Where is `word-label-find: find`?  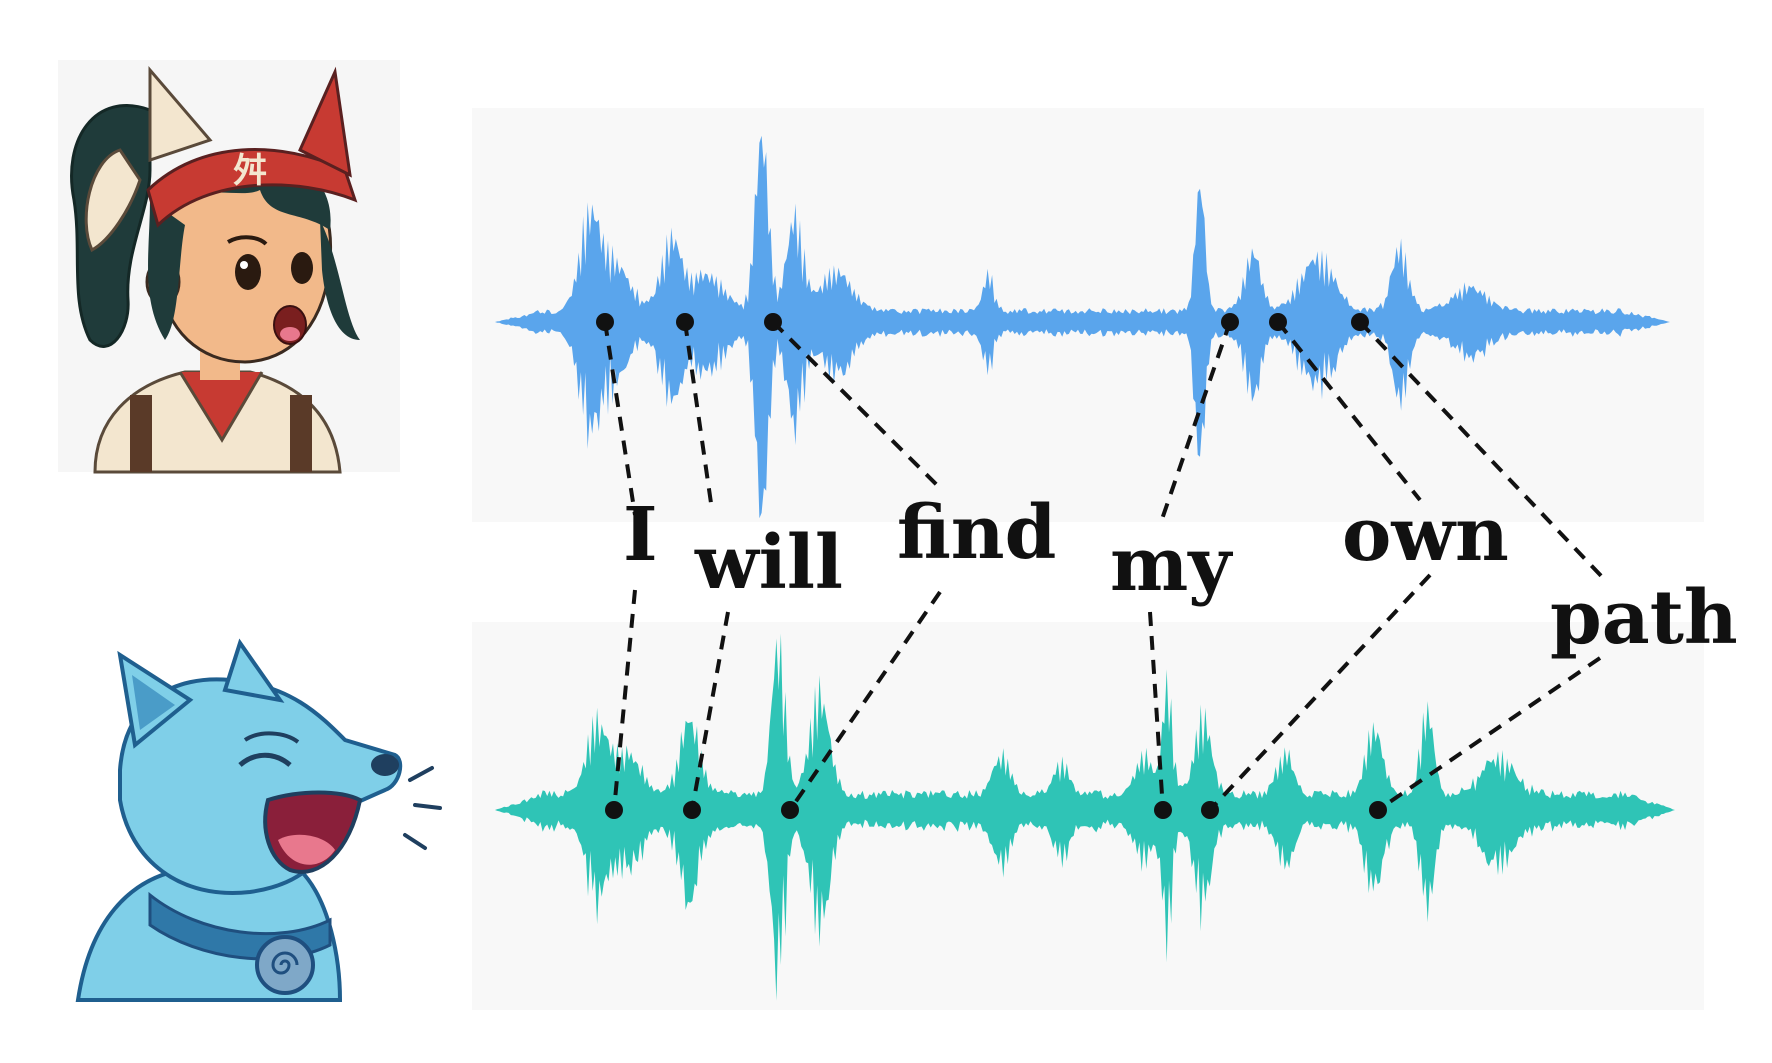 word-label-find: find is located at coordinates (976, 533).